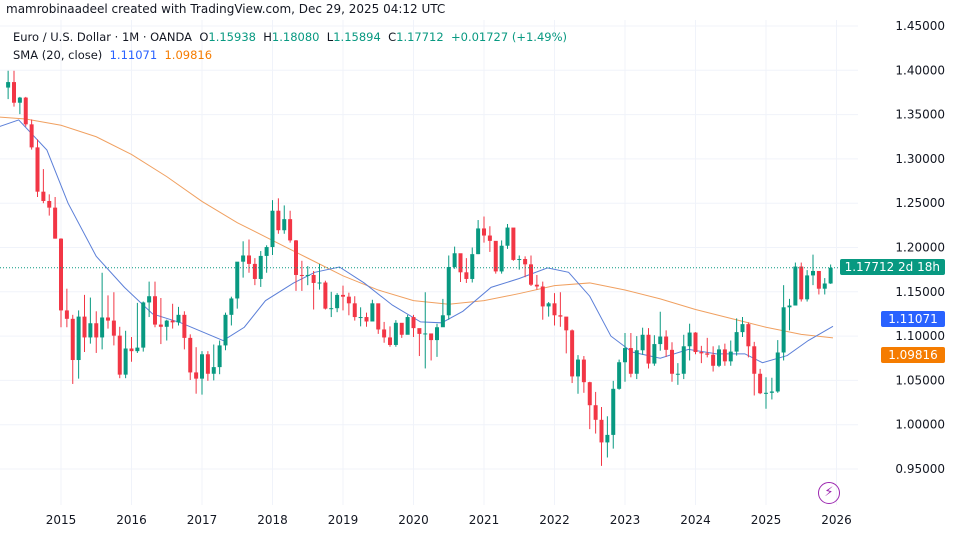 Image resolution: width=959 pixels, height=545 pixels. Describe the element at coordinates (420, 37) in the screenshot. I see `close-value: 1.17712` at that location.